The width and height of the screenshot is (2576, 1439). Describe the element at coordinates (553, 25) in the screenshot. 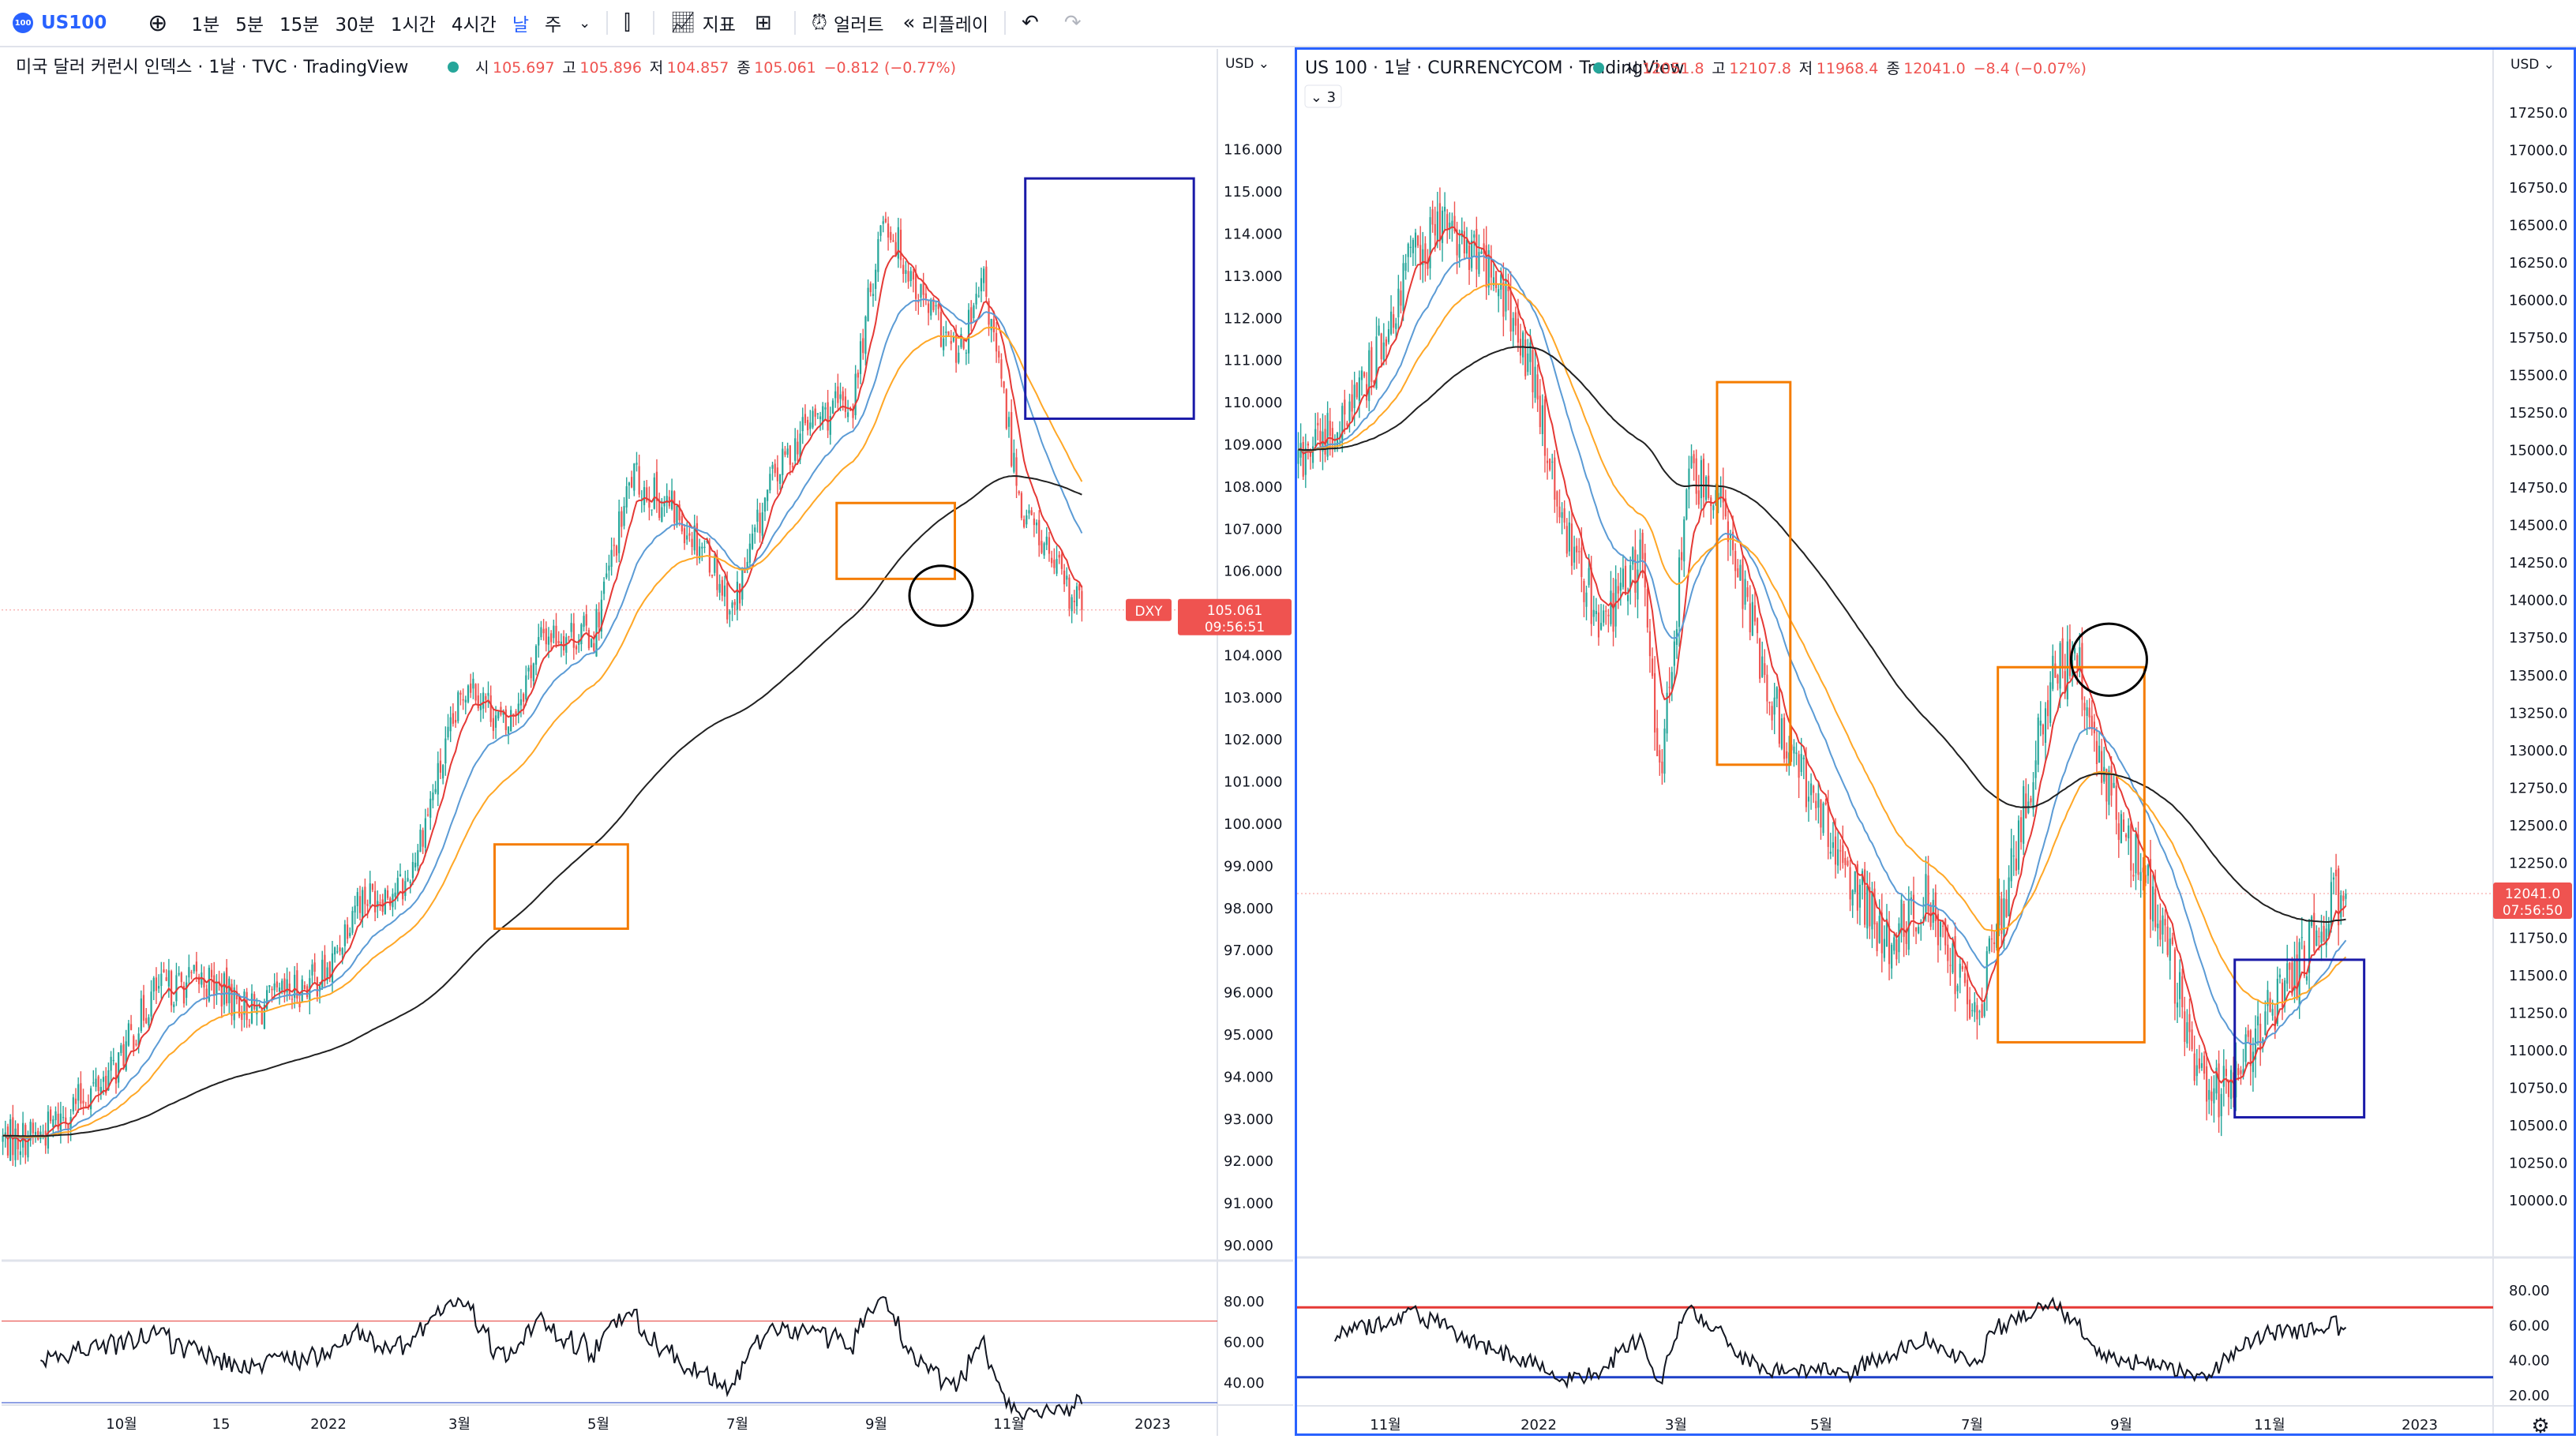

I see `interval-7: 주` at that location.